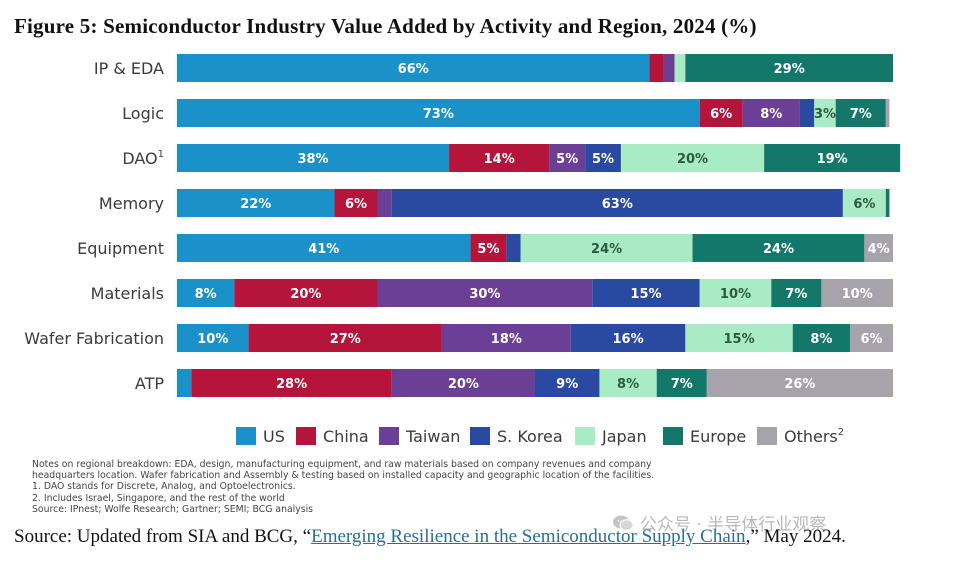 The image size is (966, 561). Describe the element at coordinates (94, 338) in the screenshot. I see `category-label: Wafer Fabrication` at that location.